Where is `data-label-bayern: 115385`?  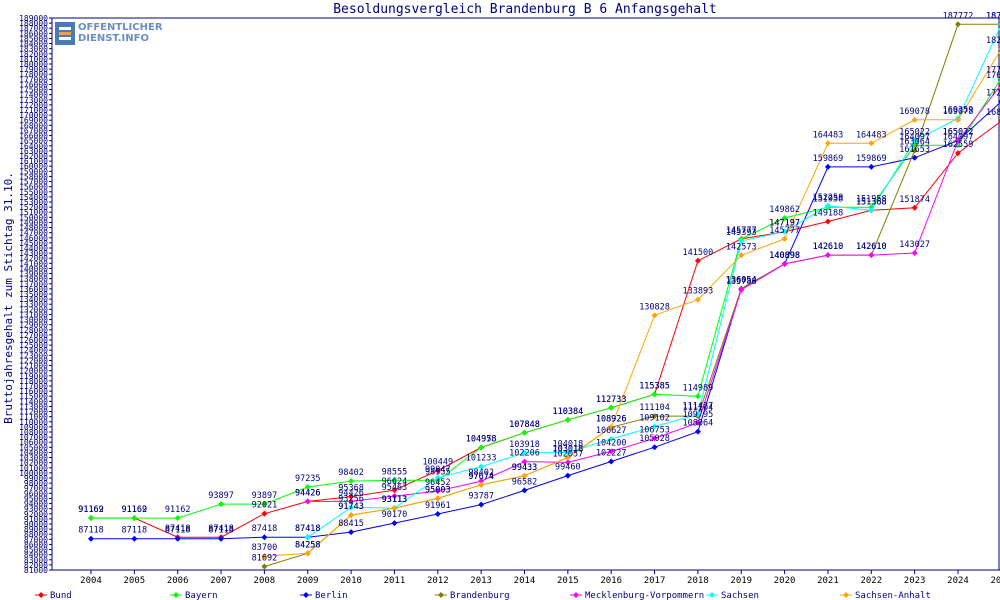 data-label-bayern: 115385 is located at coordinates (654, 386).